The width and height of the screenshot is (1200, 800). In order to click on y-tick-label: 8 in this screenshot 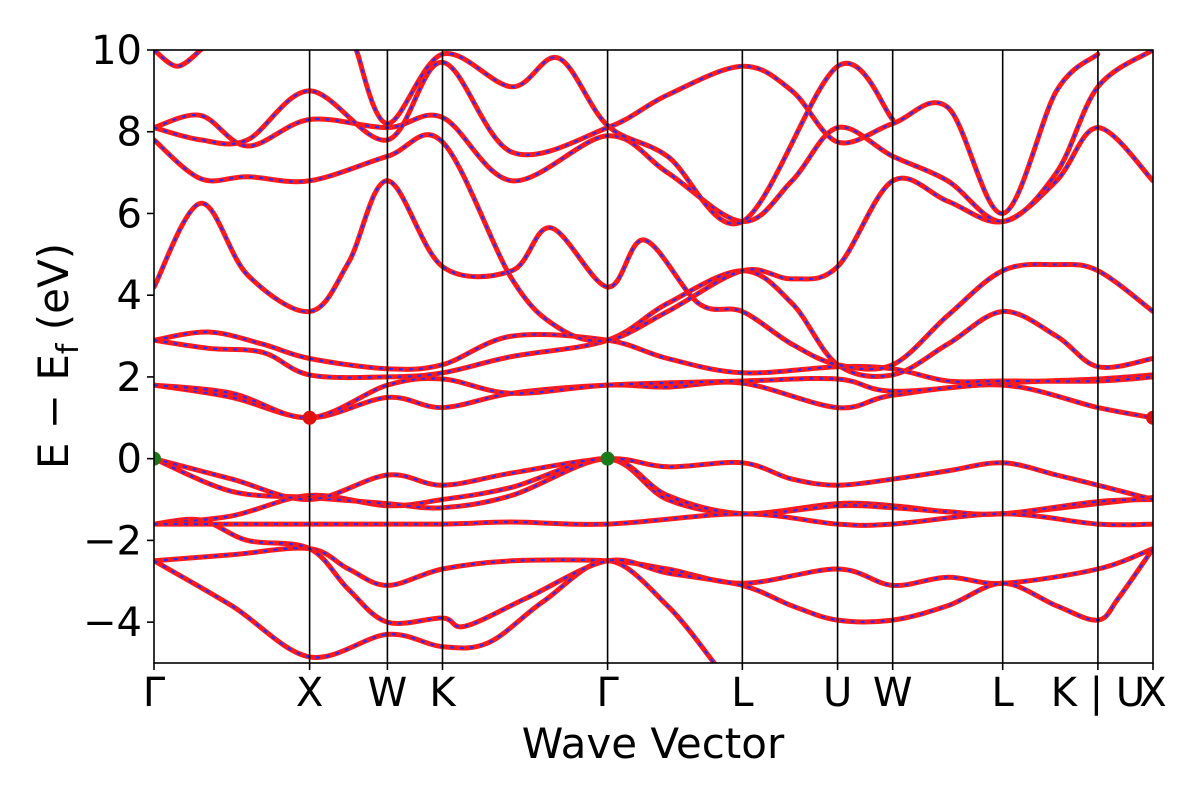, I will do `click(129, 133)`.